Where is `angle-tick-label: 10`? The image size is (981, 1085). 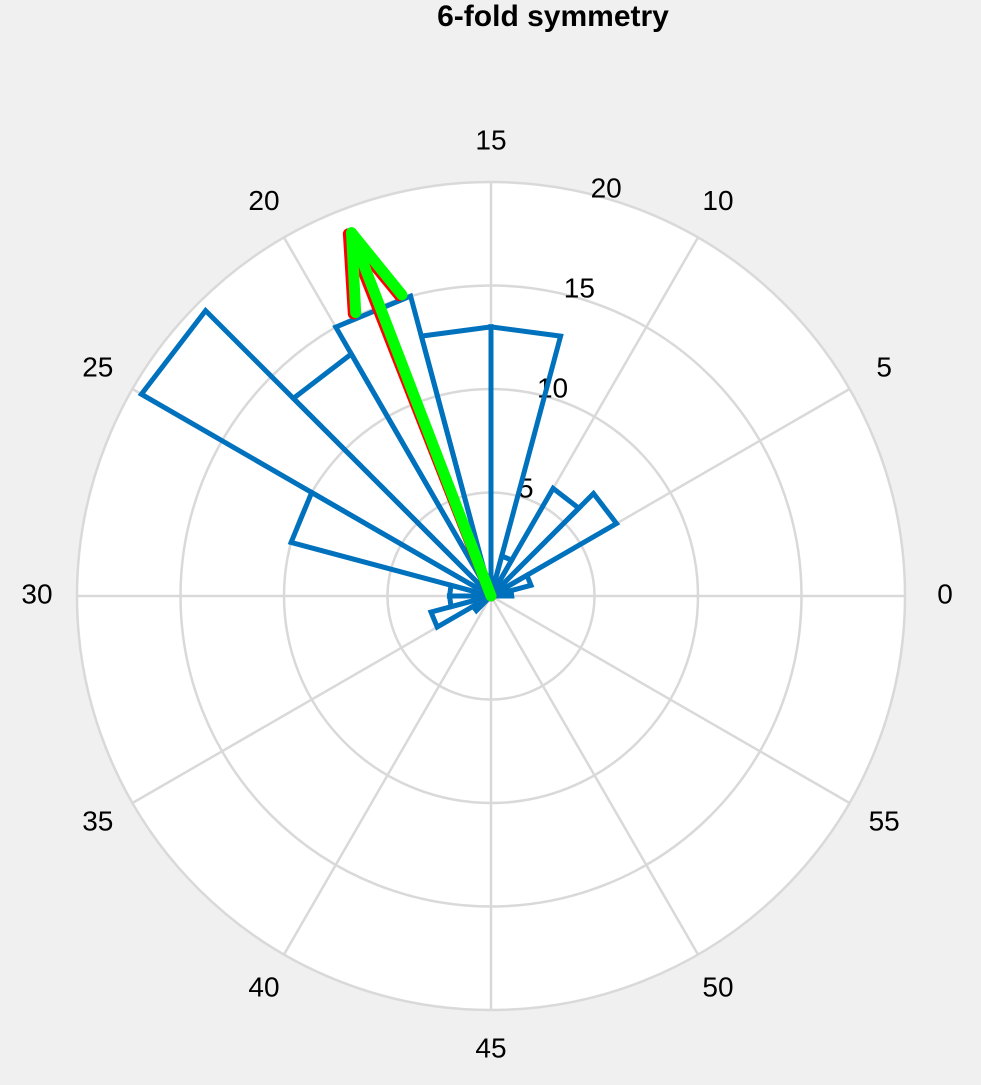
angle-tick-label: 10 is located at coordinates (717, 200).